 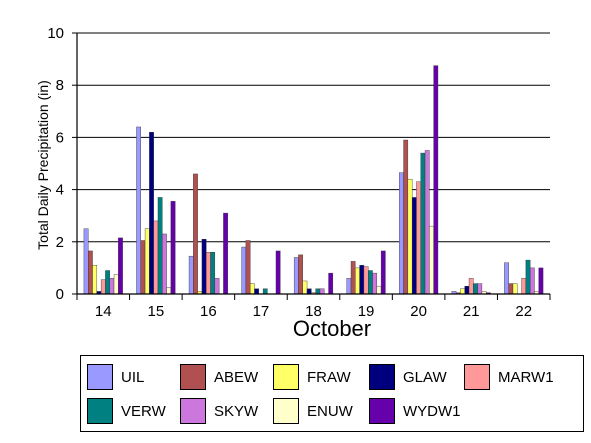 I want to click on x-tick-label: 15, so click(x=155, y=311).